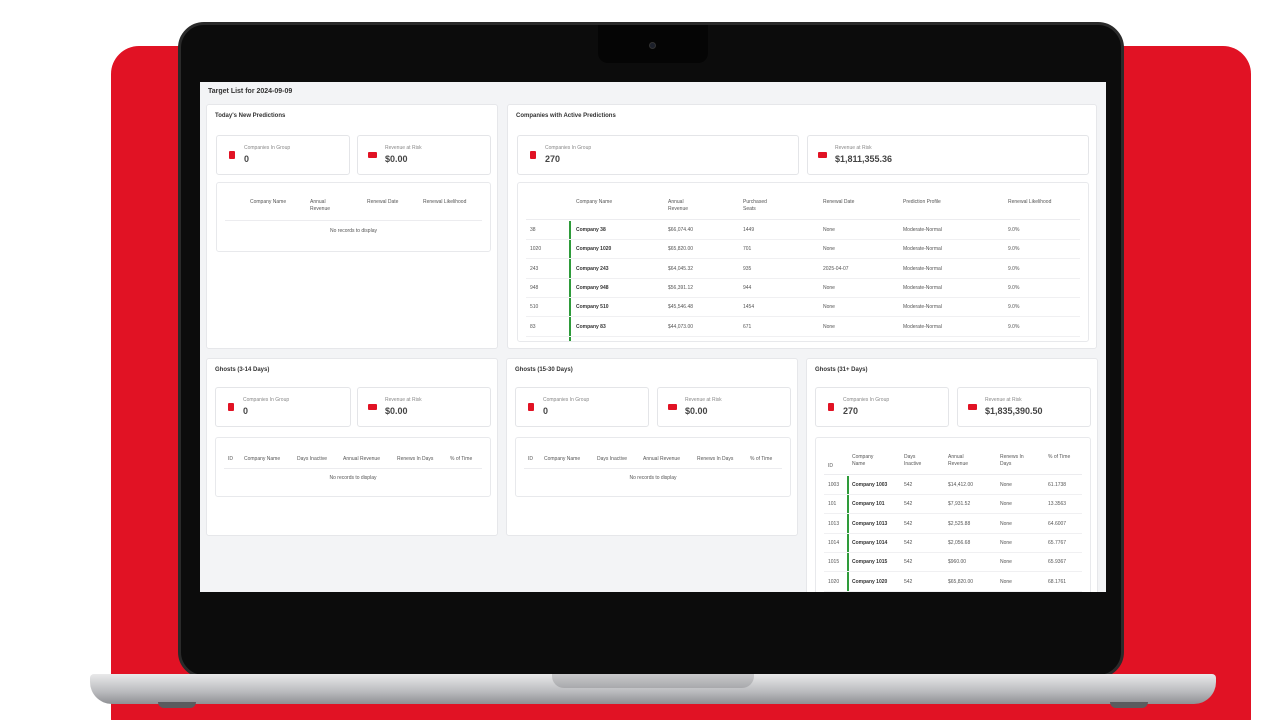 The width and height of the screenshot is (1280, 720). I want to click on table-cell: 1013, so click(834, 523).